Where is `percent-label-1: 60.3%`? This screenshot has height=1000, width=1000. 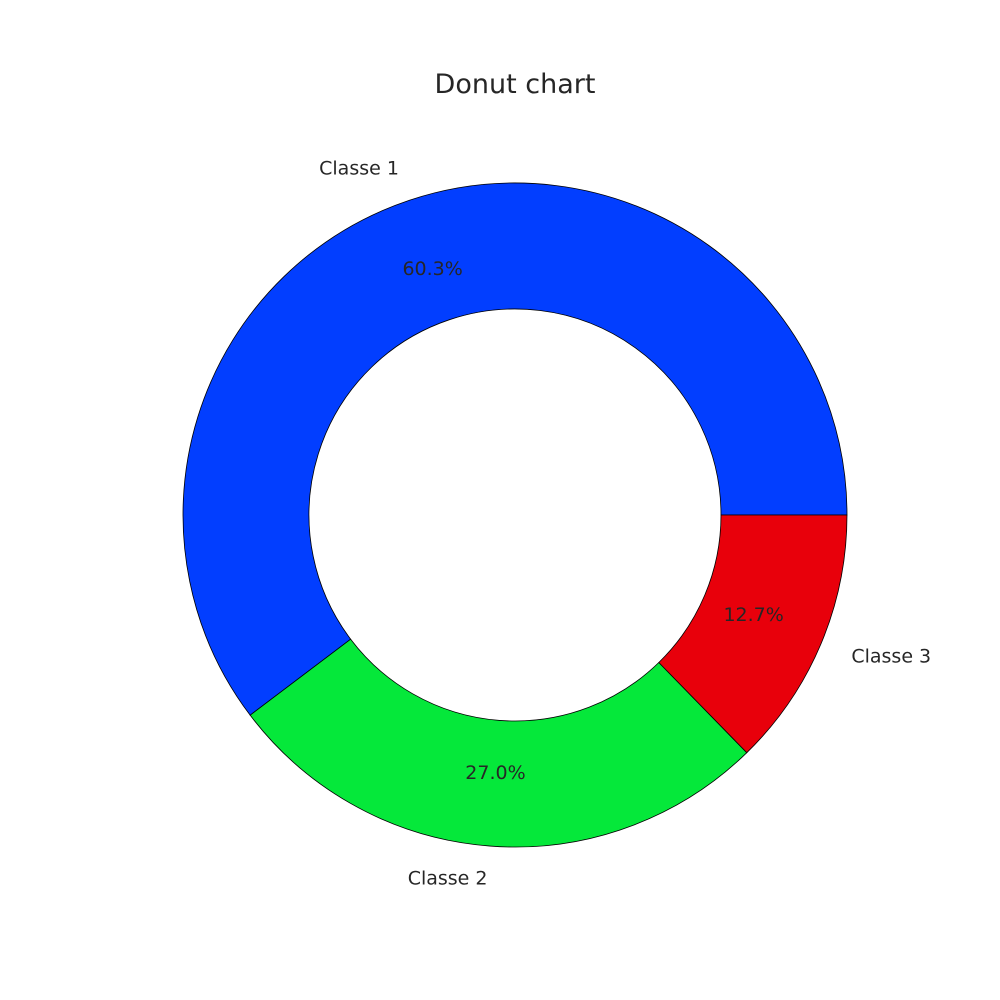
percent-label-1: 60.3% is located at coordinates (432, 269).